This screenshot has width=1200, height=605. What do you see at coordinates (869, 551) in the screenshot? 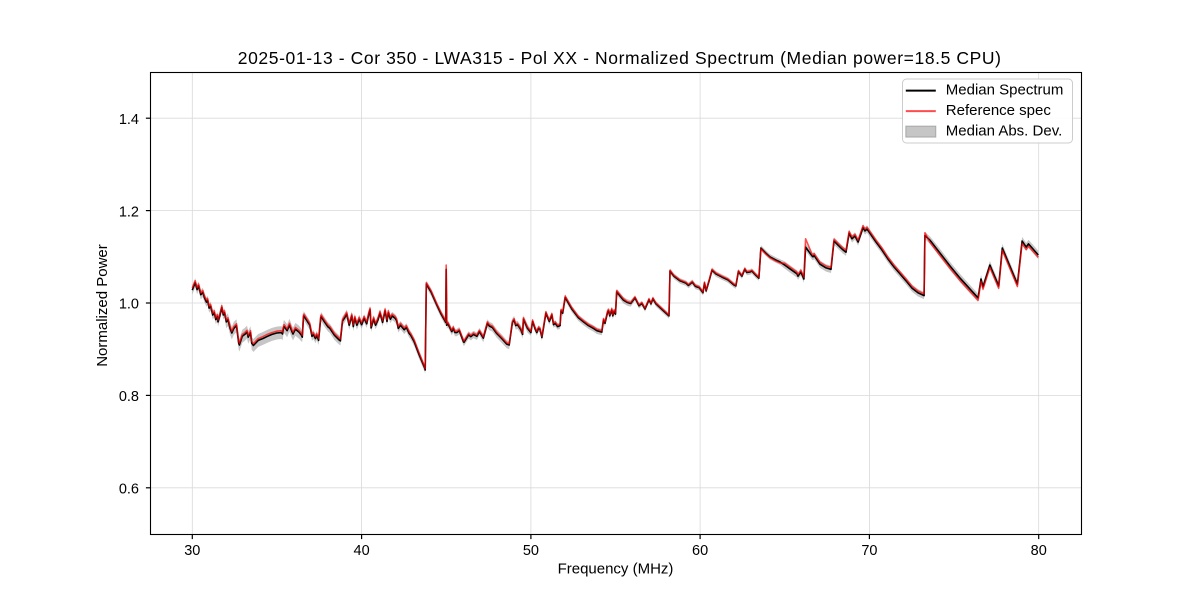
I see `svg-text: 70` at bounding box center [869, 551].